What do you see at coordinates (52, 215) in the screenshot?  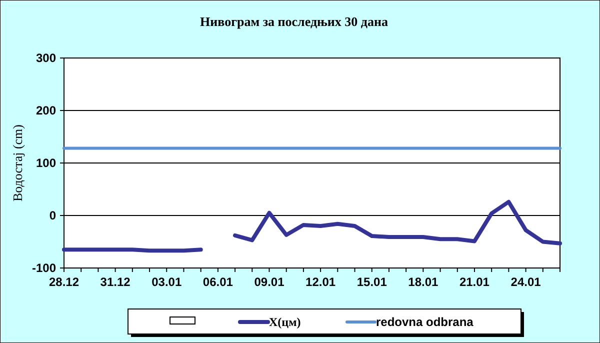 I see `y-tick-label: 0` at bounding box center [52, 215].